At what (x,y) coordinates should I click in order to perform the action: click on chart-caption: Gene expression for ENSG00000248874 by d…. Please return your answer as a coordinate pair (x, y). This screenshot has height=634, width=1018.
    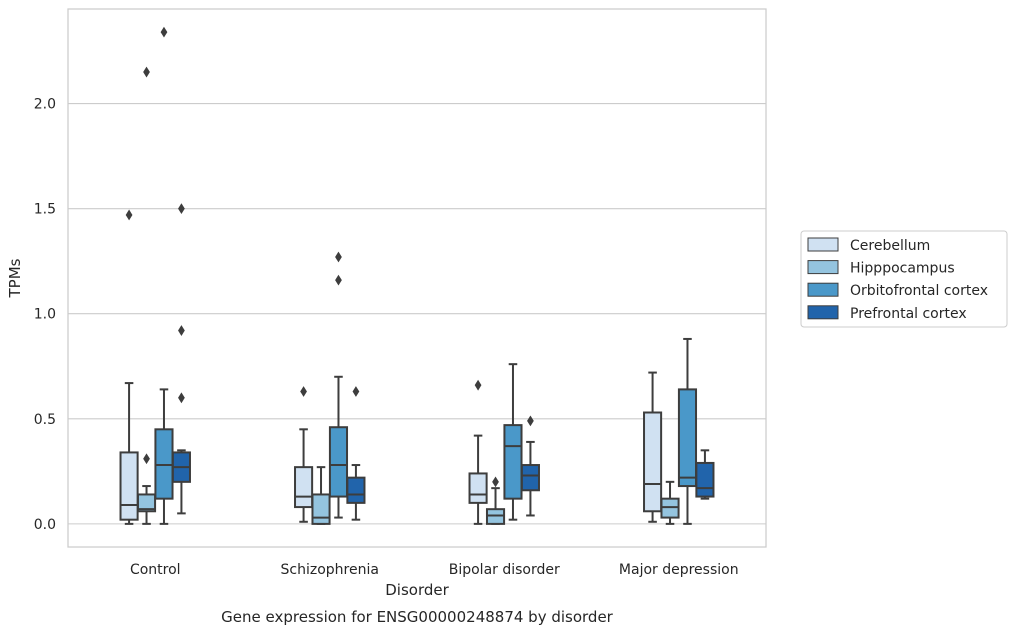
    Looking at the image, I should click on (417, 617).